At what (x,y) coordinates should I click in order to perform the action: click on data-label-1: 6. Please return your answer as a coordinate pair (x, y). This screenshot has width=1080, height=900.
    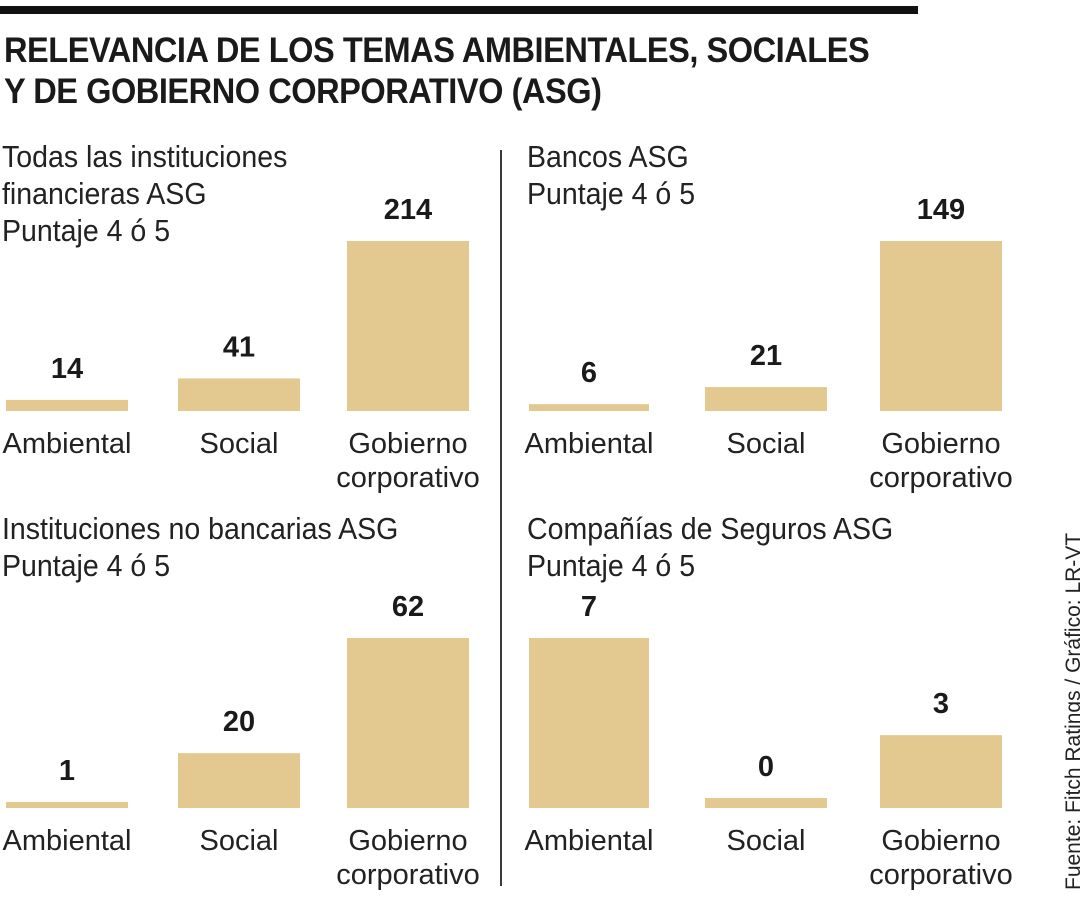
    Looking at the image, I should click on (589, 373).